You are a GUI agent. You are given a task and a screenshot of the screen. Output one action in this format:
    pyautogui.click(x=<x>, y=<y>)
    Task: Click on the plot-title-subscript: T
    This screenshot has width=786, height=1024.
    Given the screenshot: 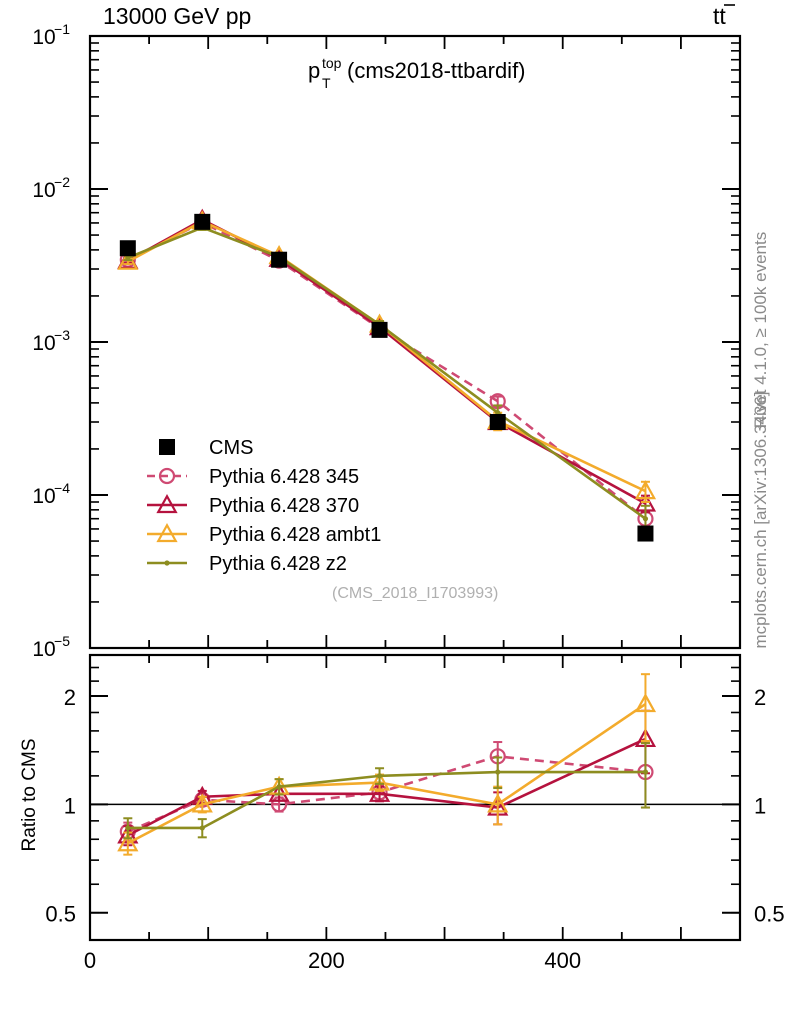 What is the action you would take?
    pyautogui.click(x=326, y=83)
    